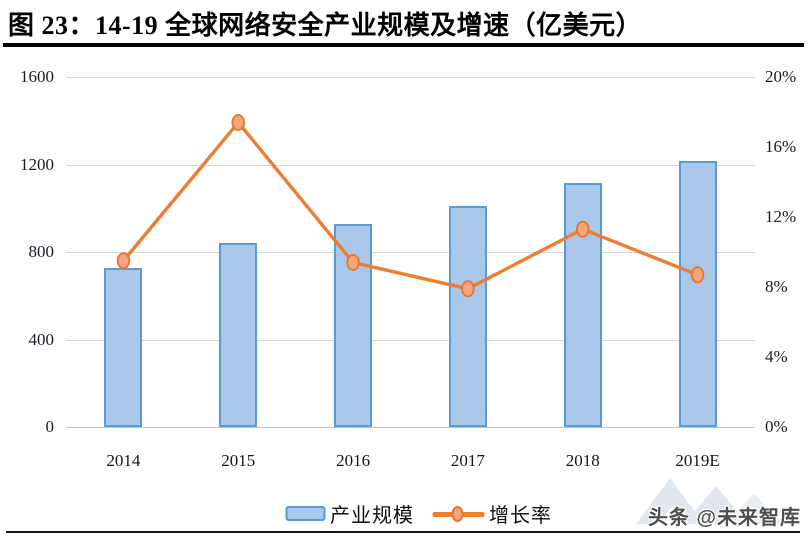 Image resolution: width=809 pixels, height=540 pixels. I want to click on left-axis-tick: 400, so click(41, 339).